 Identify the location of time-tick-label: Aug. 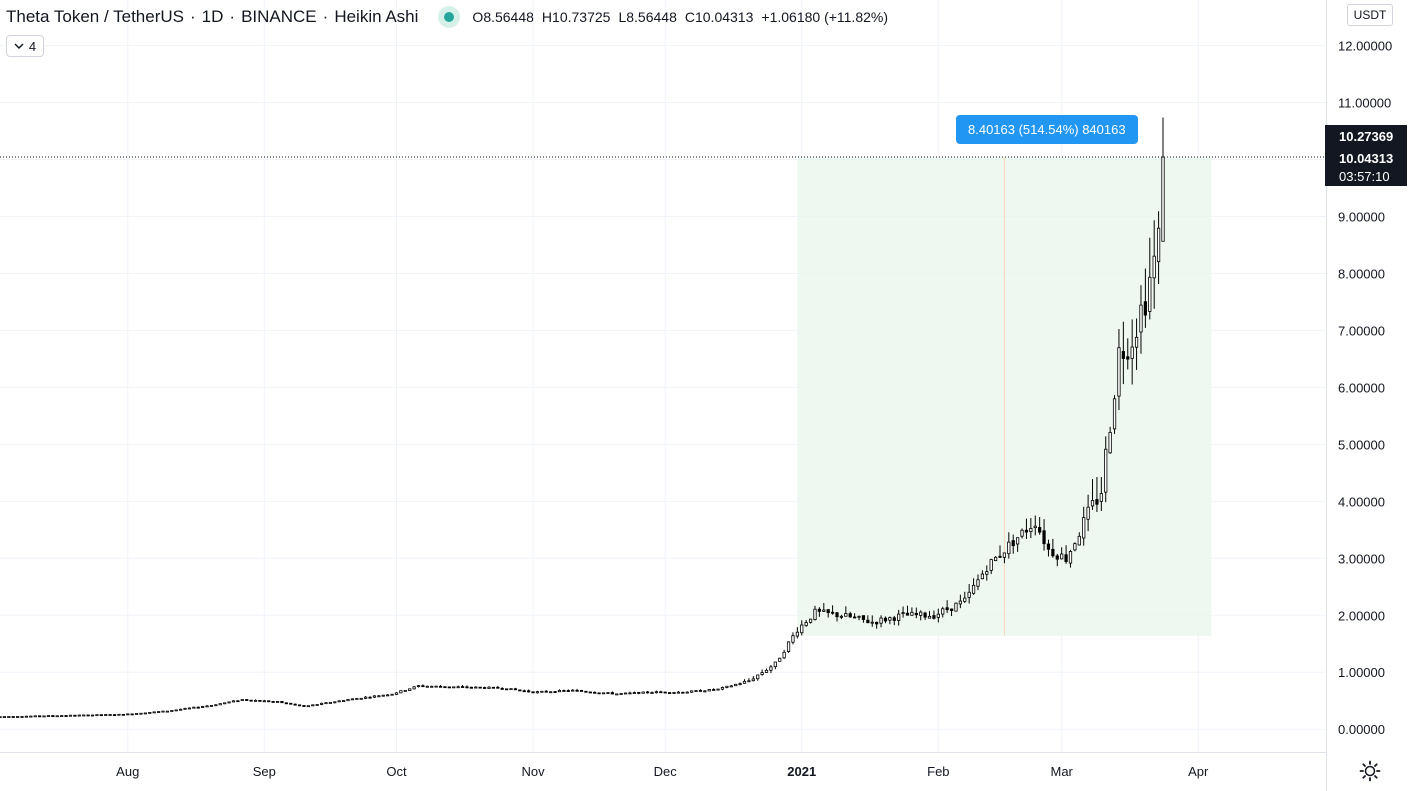
(127, 771).